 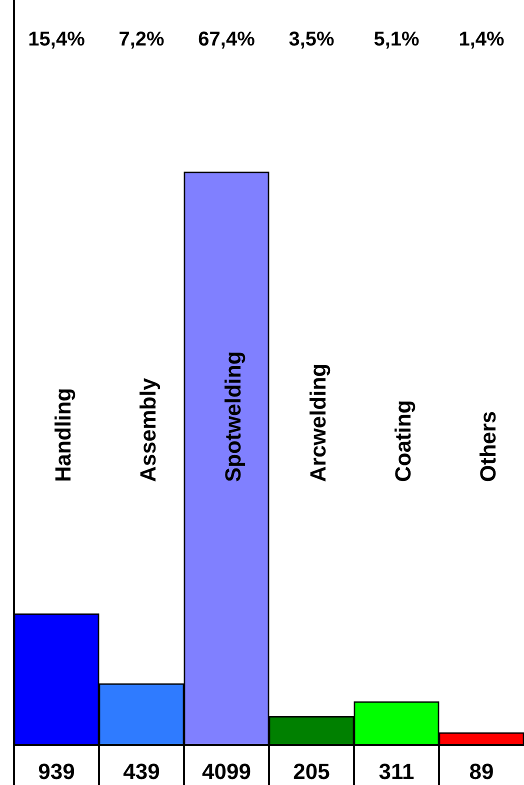 What do you see at coordinates (481, 771) in the screenshot?
I see `data-label: 89` at bounding box center [481, 771].